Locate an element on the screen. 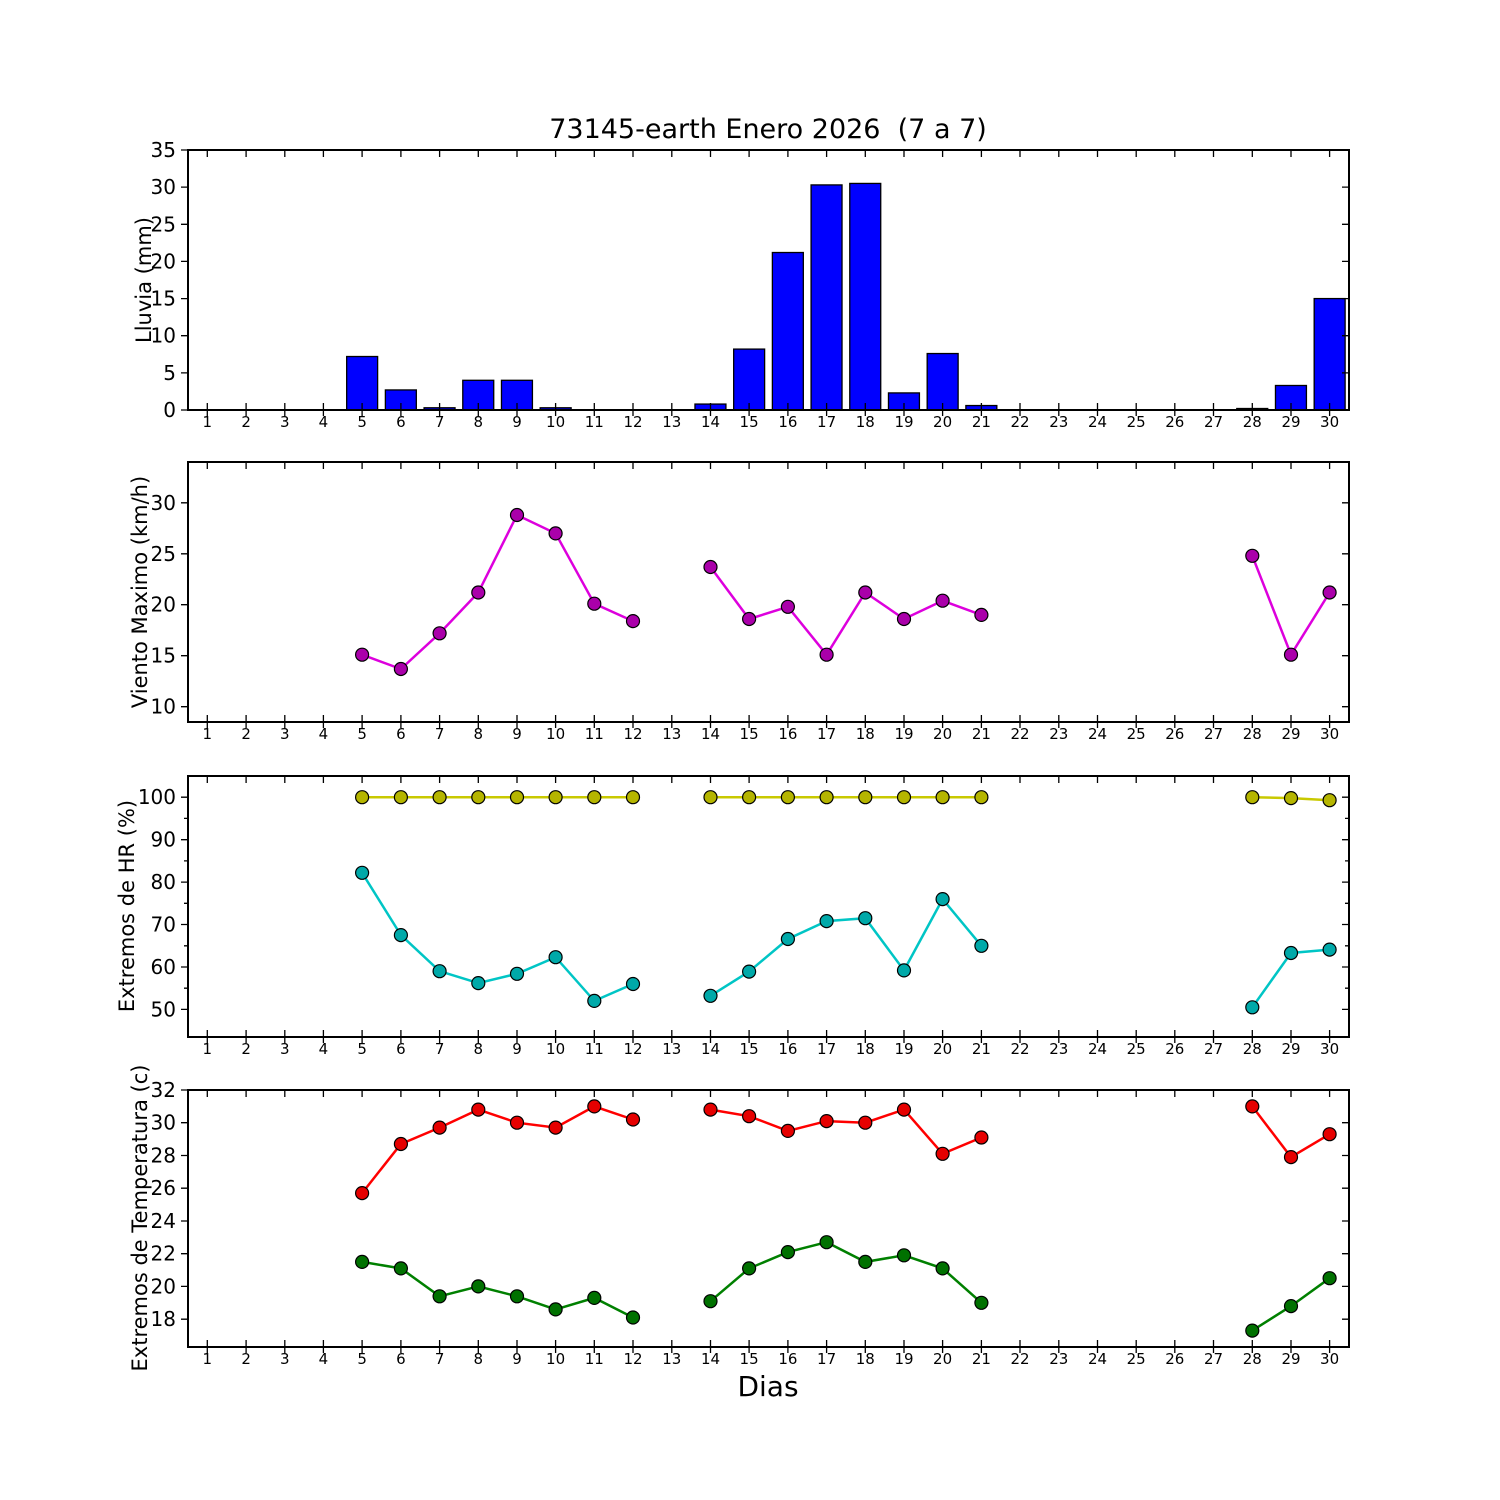 Image resolution: width=1500 pixels, height=1500 pixels. x-tick-label-hr-15: 15 is located at coordinates (749, 1049).